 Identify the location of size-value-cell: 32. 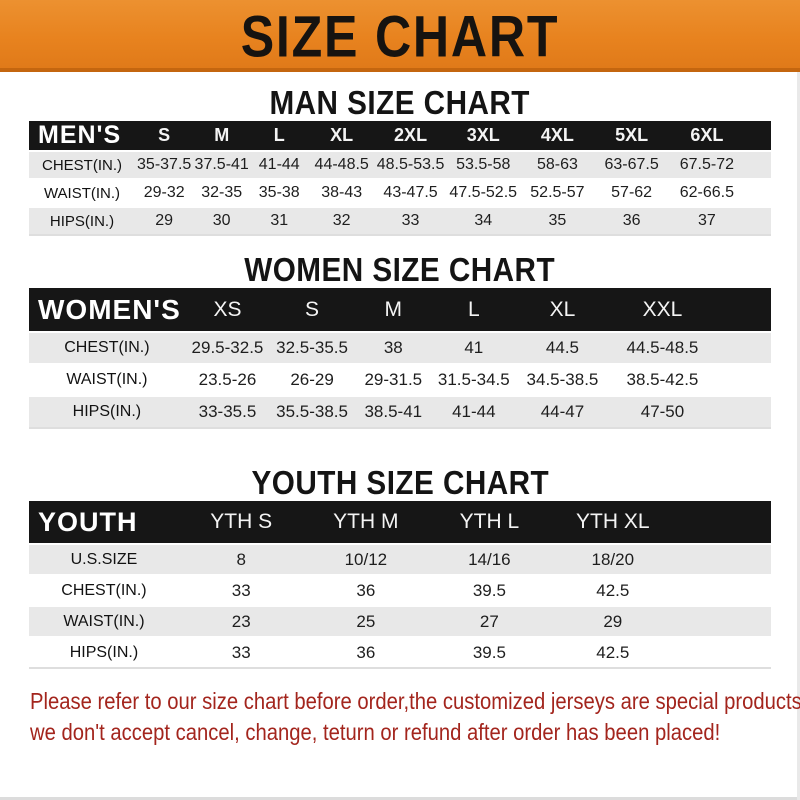
(341, 220).